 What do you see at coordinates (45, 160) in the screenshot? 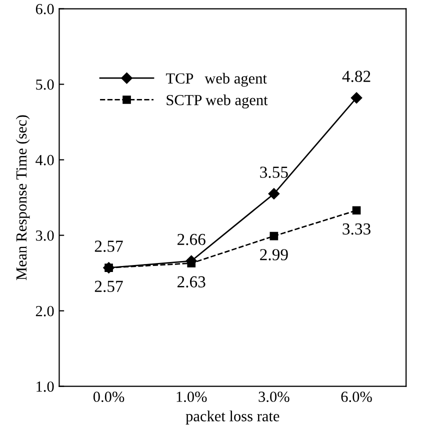
I see `y-tick-label: 4.0` at bounding box center [45, 160].